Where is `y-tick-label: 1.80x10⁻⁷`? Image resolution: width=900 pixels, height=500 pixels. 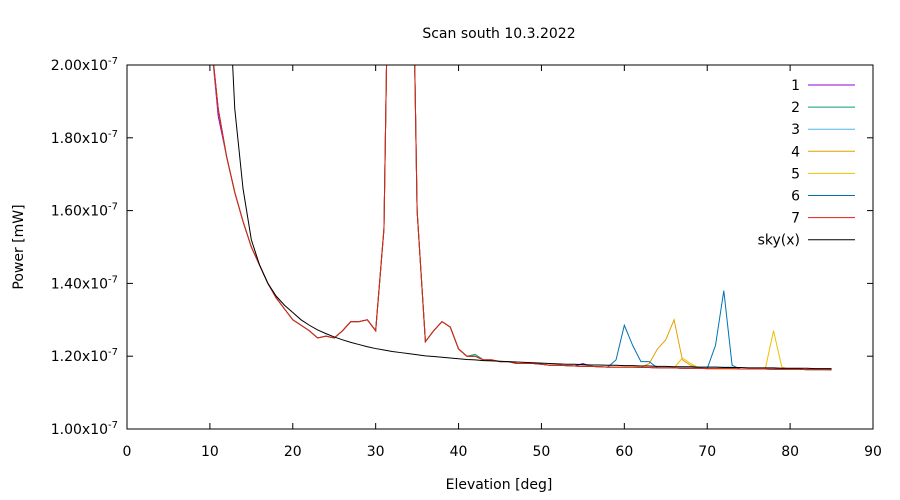
y-tick-label: 1.80x10⁻⁷ is located at coordinates (84, 138).